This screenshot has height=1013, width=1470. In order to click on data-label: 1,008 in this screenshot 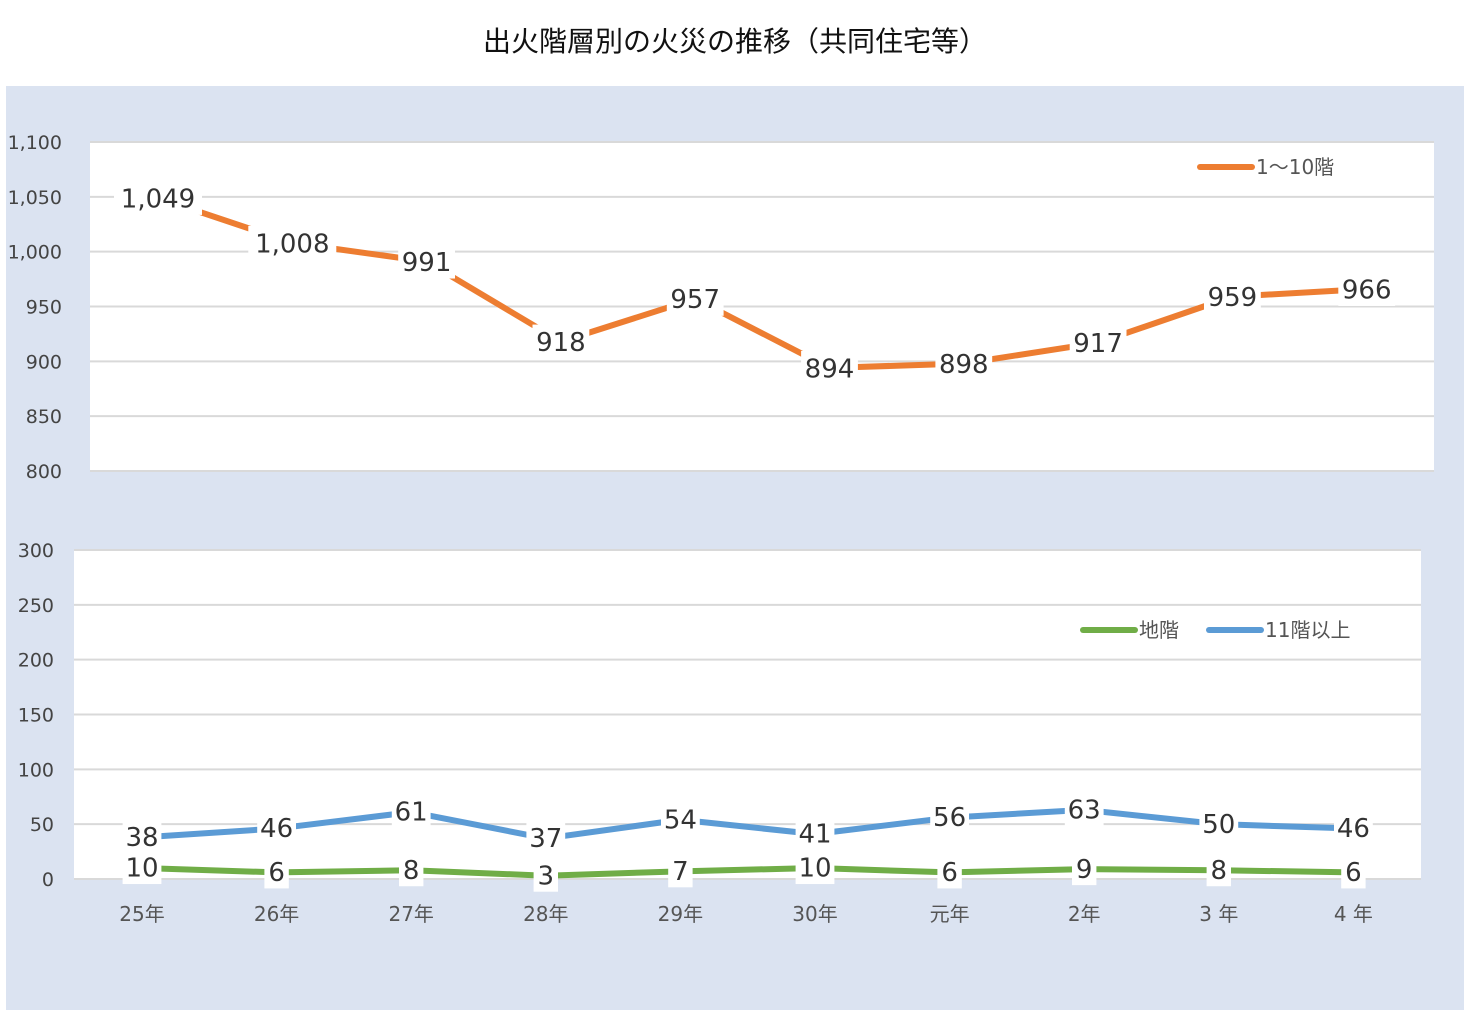, I will do `click(292, 244)`.